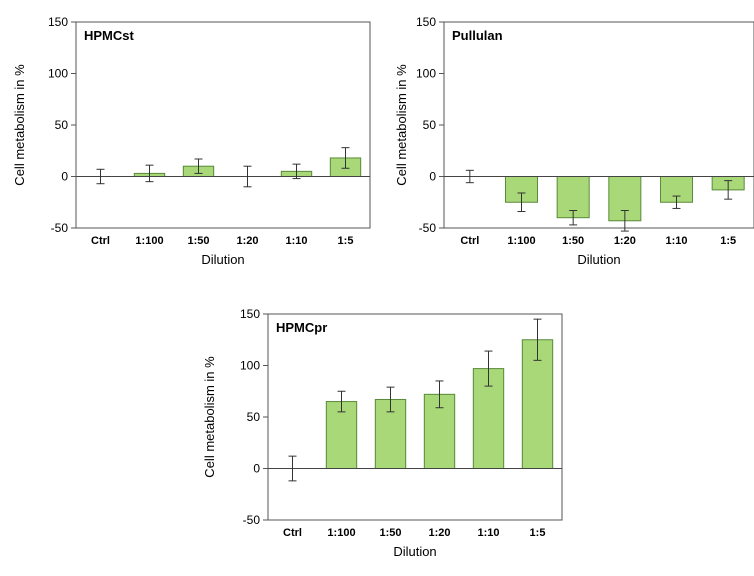 Image resolution: width=754 pixels, height=576 pixels. I want to click on panel-title: HPMCst, so click(109, 35).